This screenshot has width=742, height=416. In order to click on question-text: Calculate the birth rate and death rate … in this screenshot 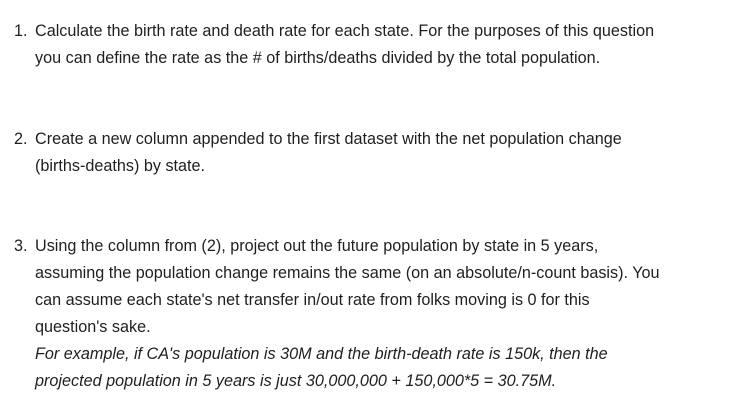, I will do `click(382, 45)`.